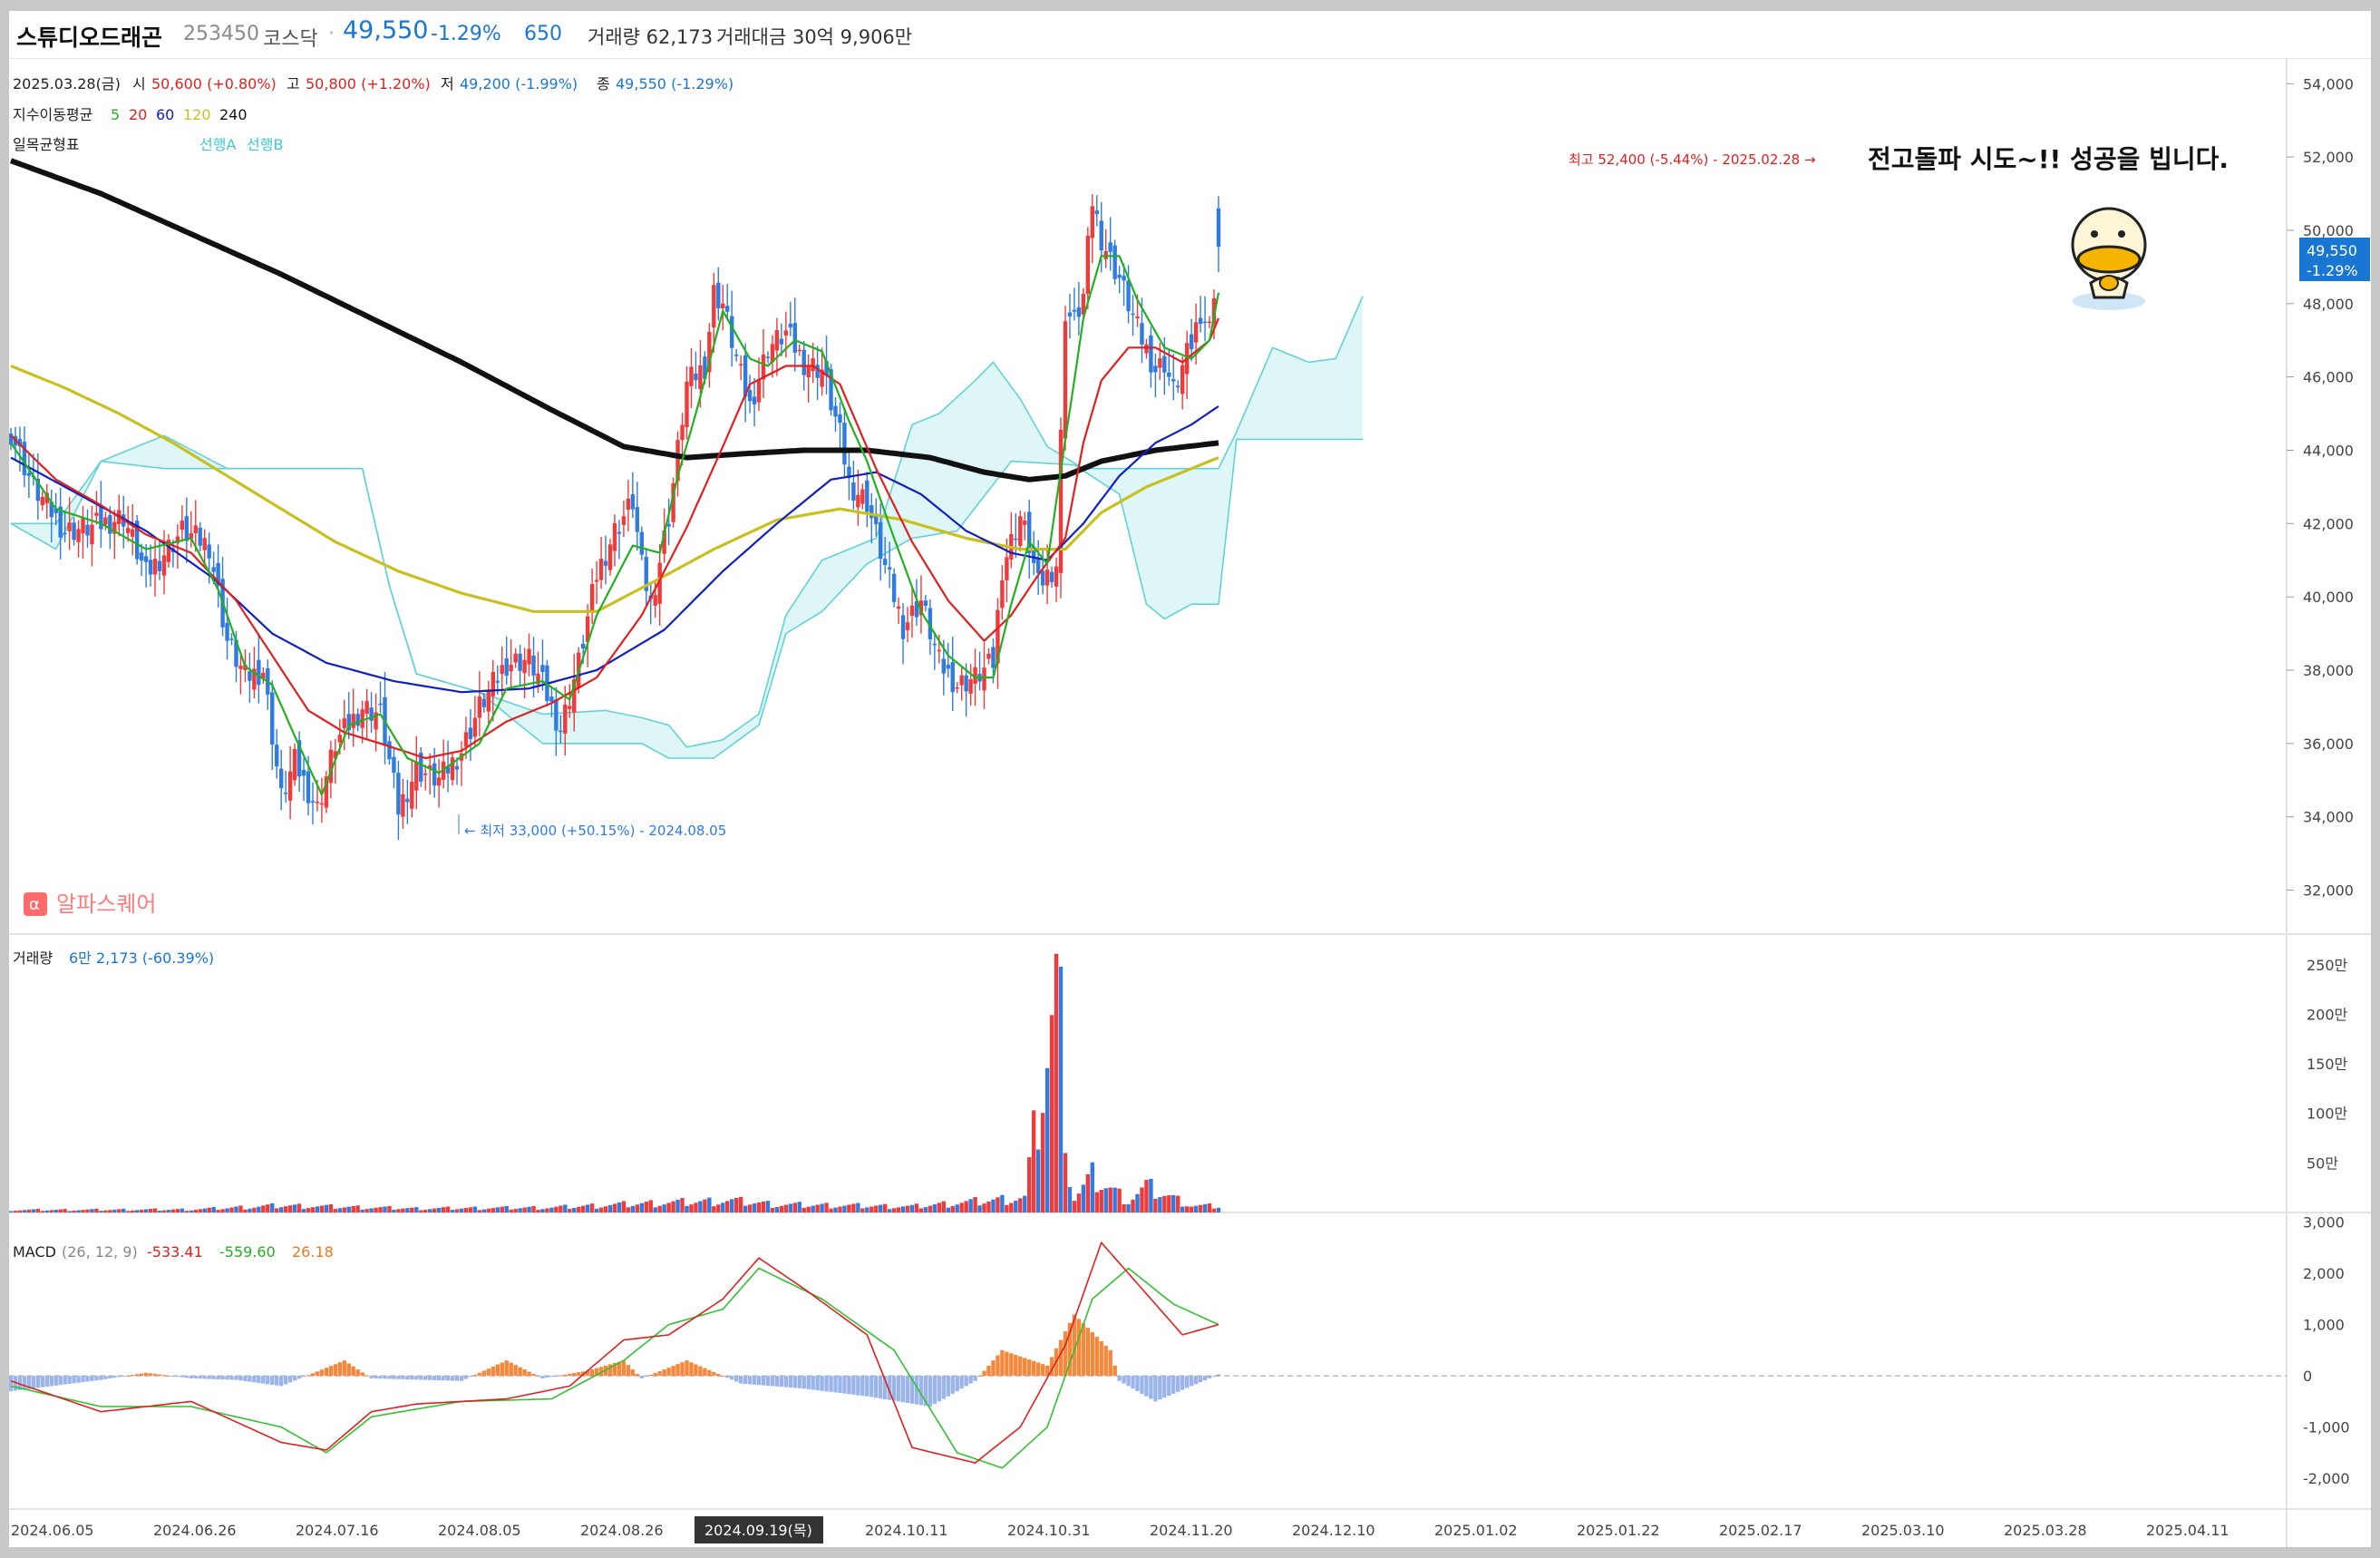  What do you see at coordinates (142, 958) in the screenshot?
I see `volume-legend-value: 6만 2,173 (-60.39%)` at bounding box center [142, 958].